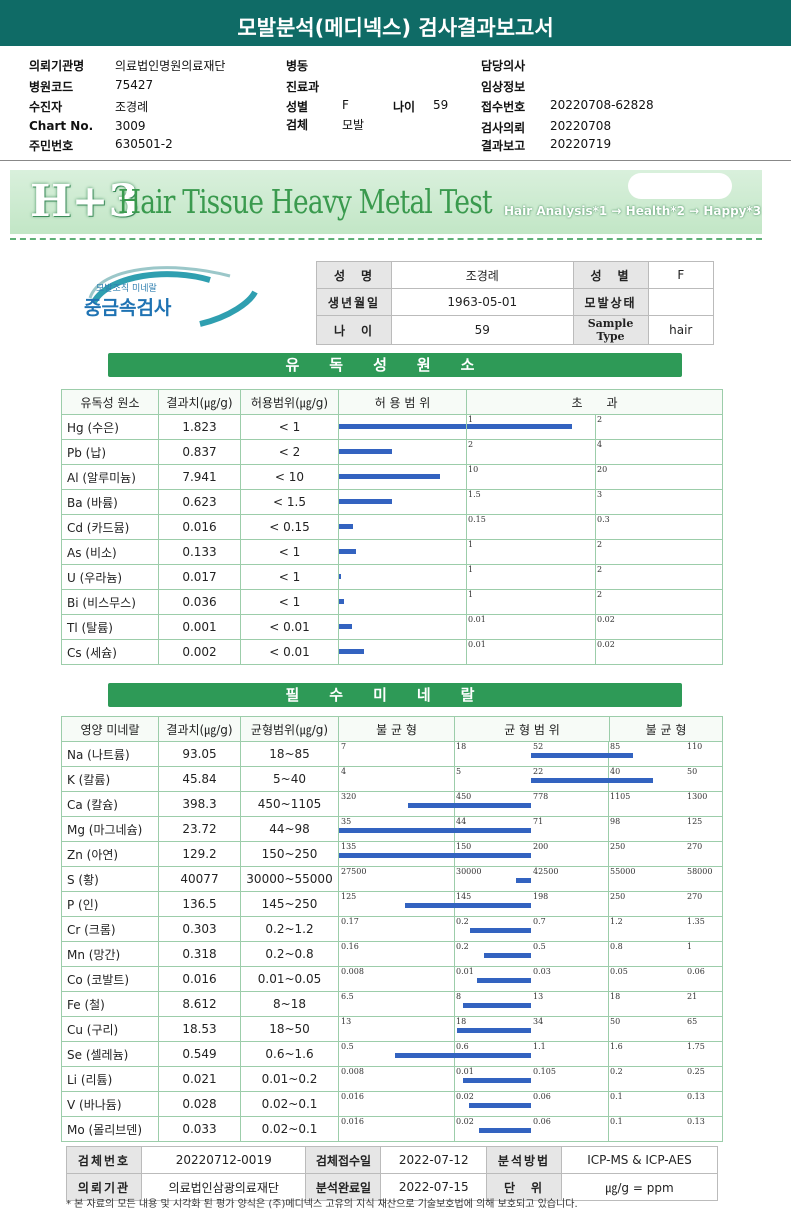  What do you see at coordinates (546, 871) in the screenshot?
I see `tick-label: 42500` at bounding box center [546, 871].